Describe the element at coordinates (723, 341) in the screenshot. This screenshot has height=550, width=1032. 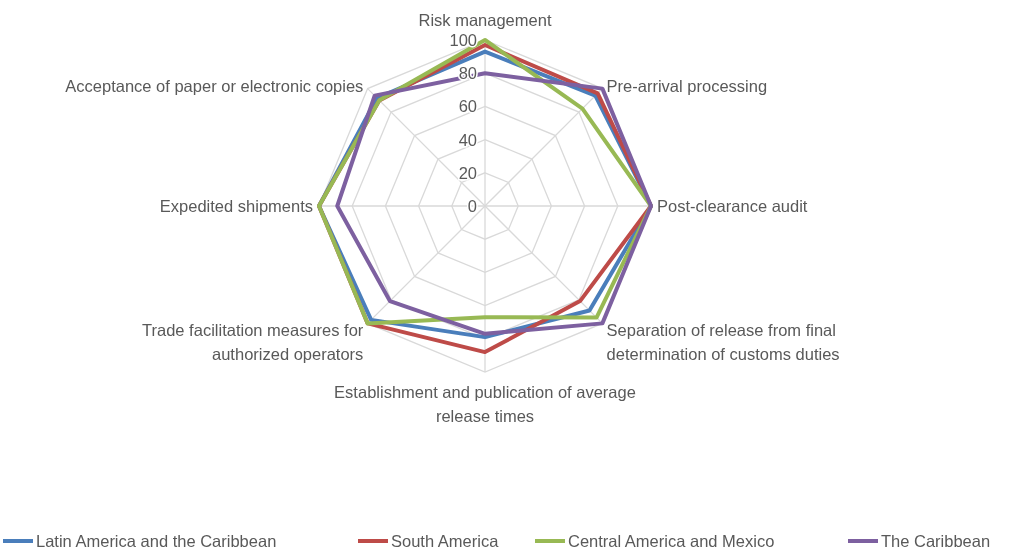
I see `spoke-label: Separation of release from final determination of customs duties` at that location.